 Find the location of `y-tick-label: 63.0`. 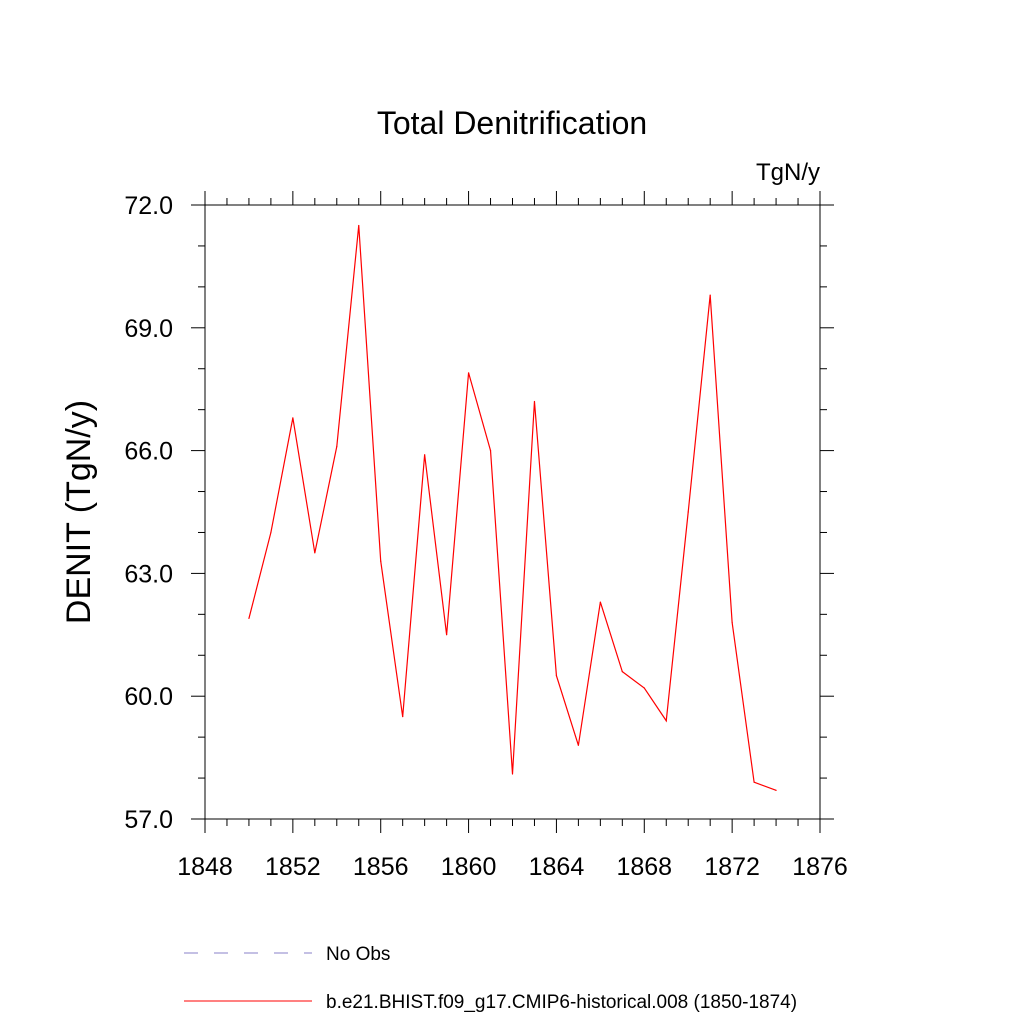

y-tick-label: 63.0 is located at coordinates (148, 574).